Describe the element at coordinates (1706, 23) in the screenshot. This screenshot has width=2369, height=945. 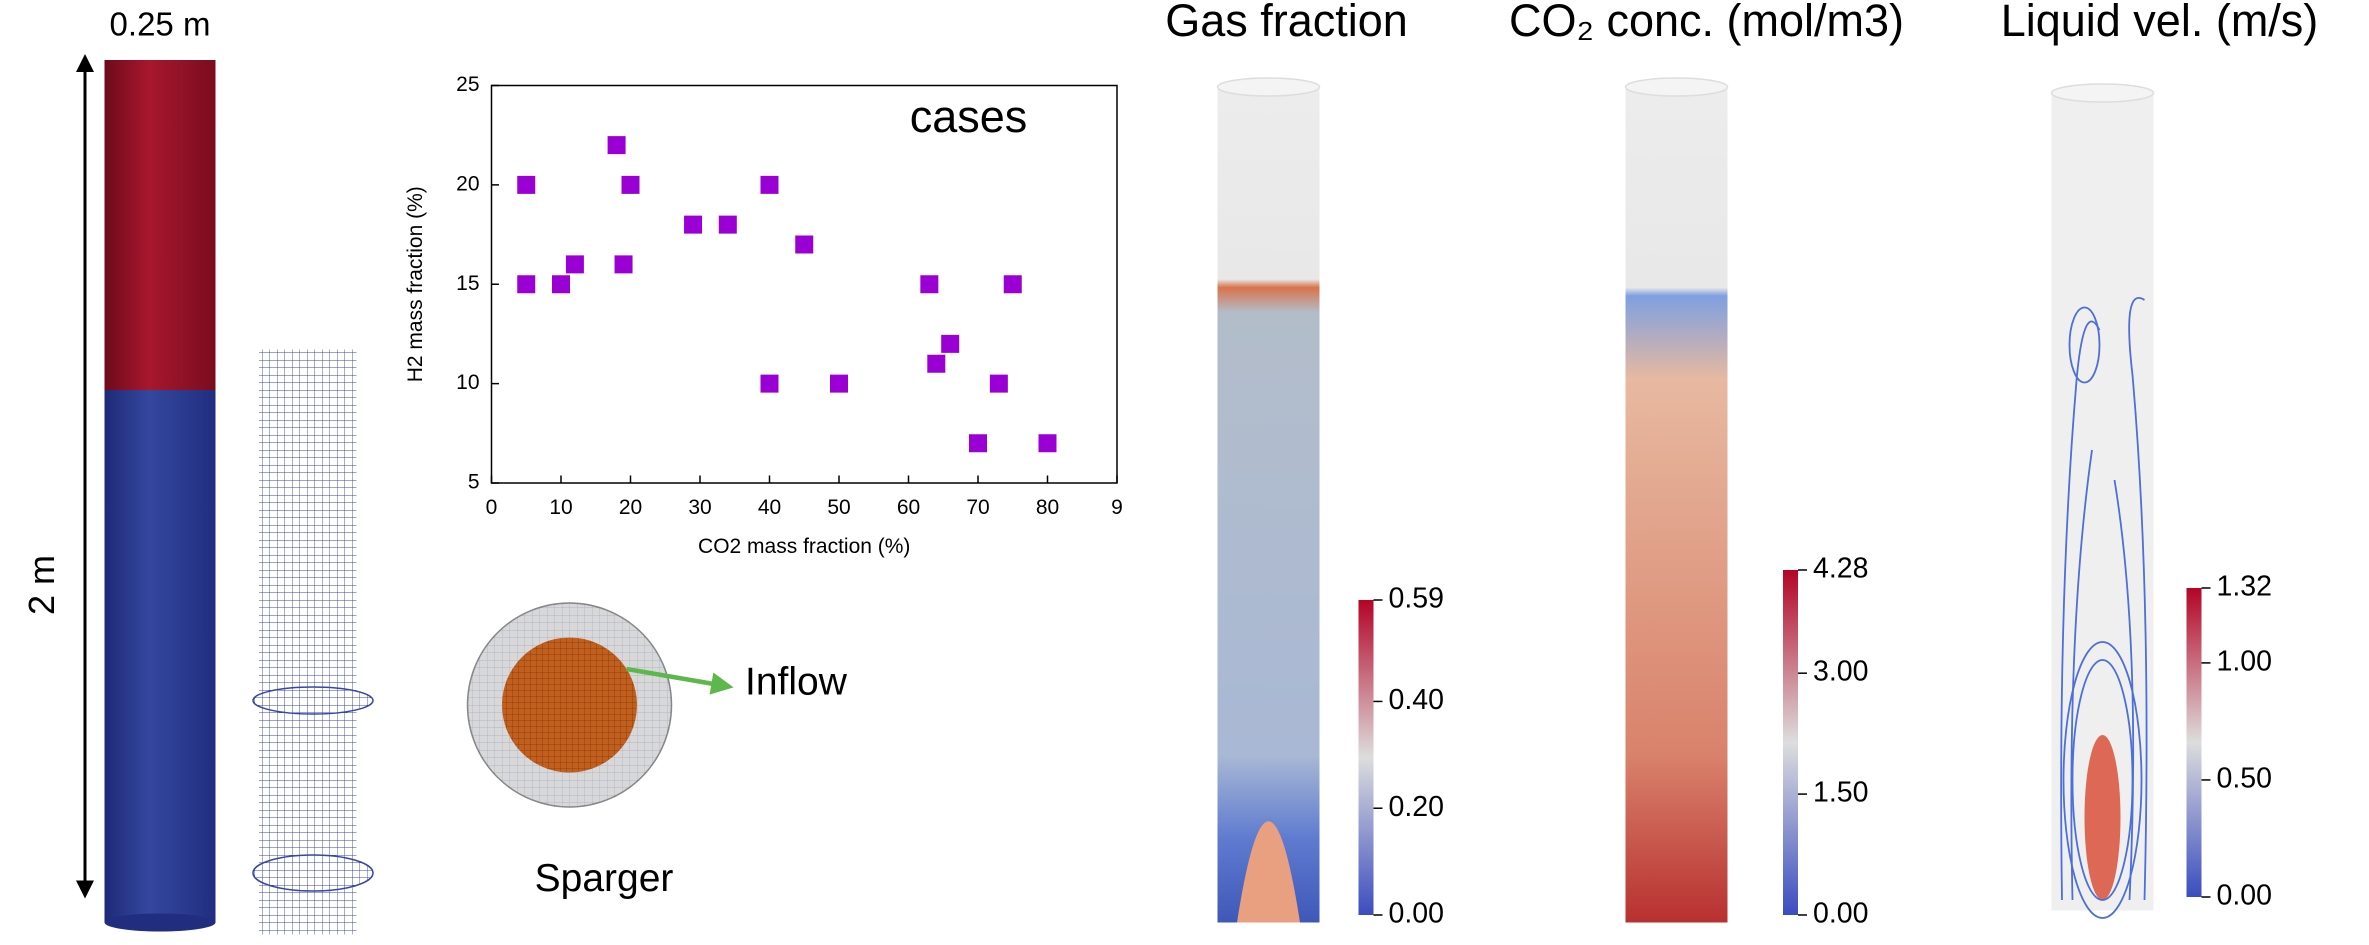
I see `field-title: CO₂ conc. (mol/m3)` at that location.